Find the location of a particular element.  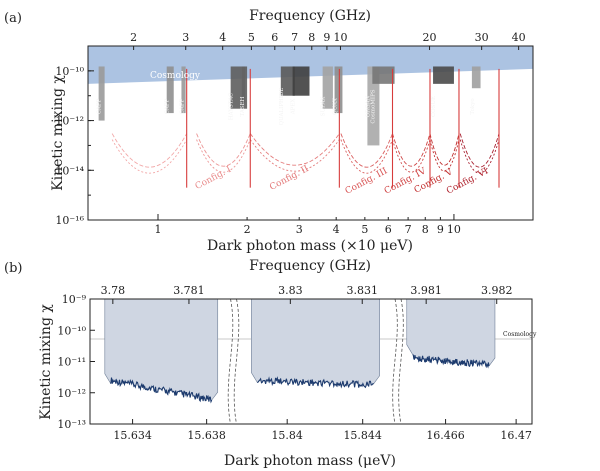

panel-b-top-ticks: 3.78 3.781 3.83 3.831 3.981 3.982 is located at coordinates (307, 294).